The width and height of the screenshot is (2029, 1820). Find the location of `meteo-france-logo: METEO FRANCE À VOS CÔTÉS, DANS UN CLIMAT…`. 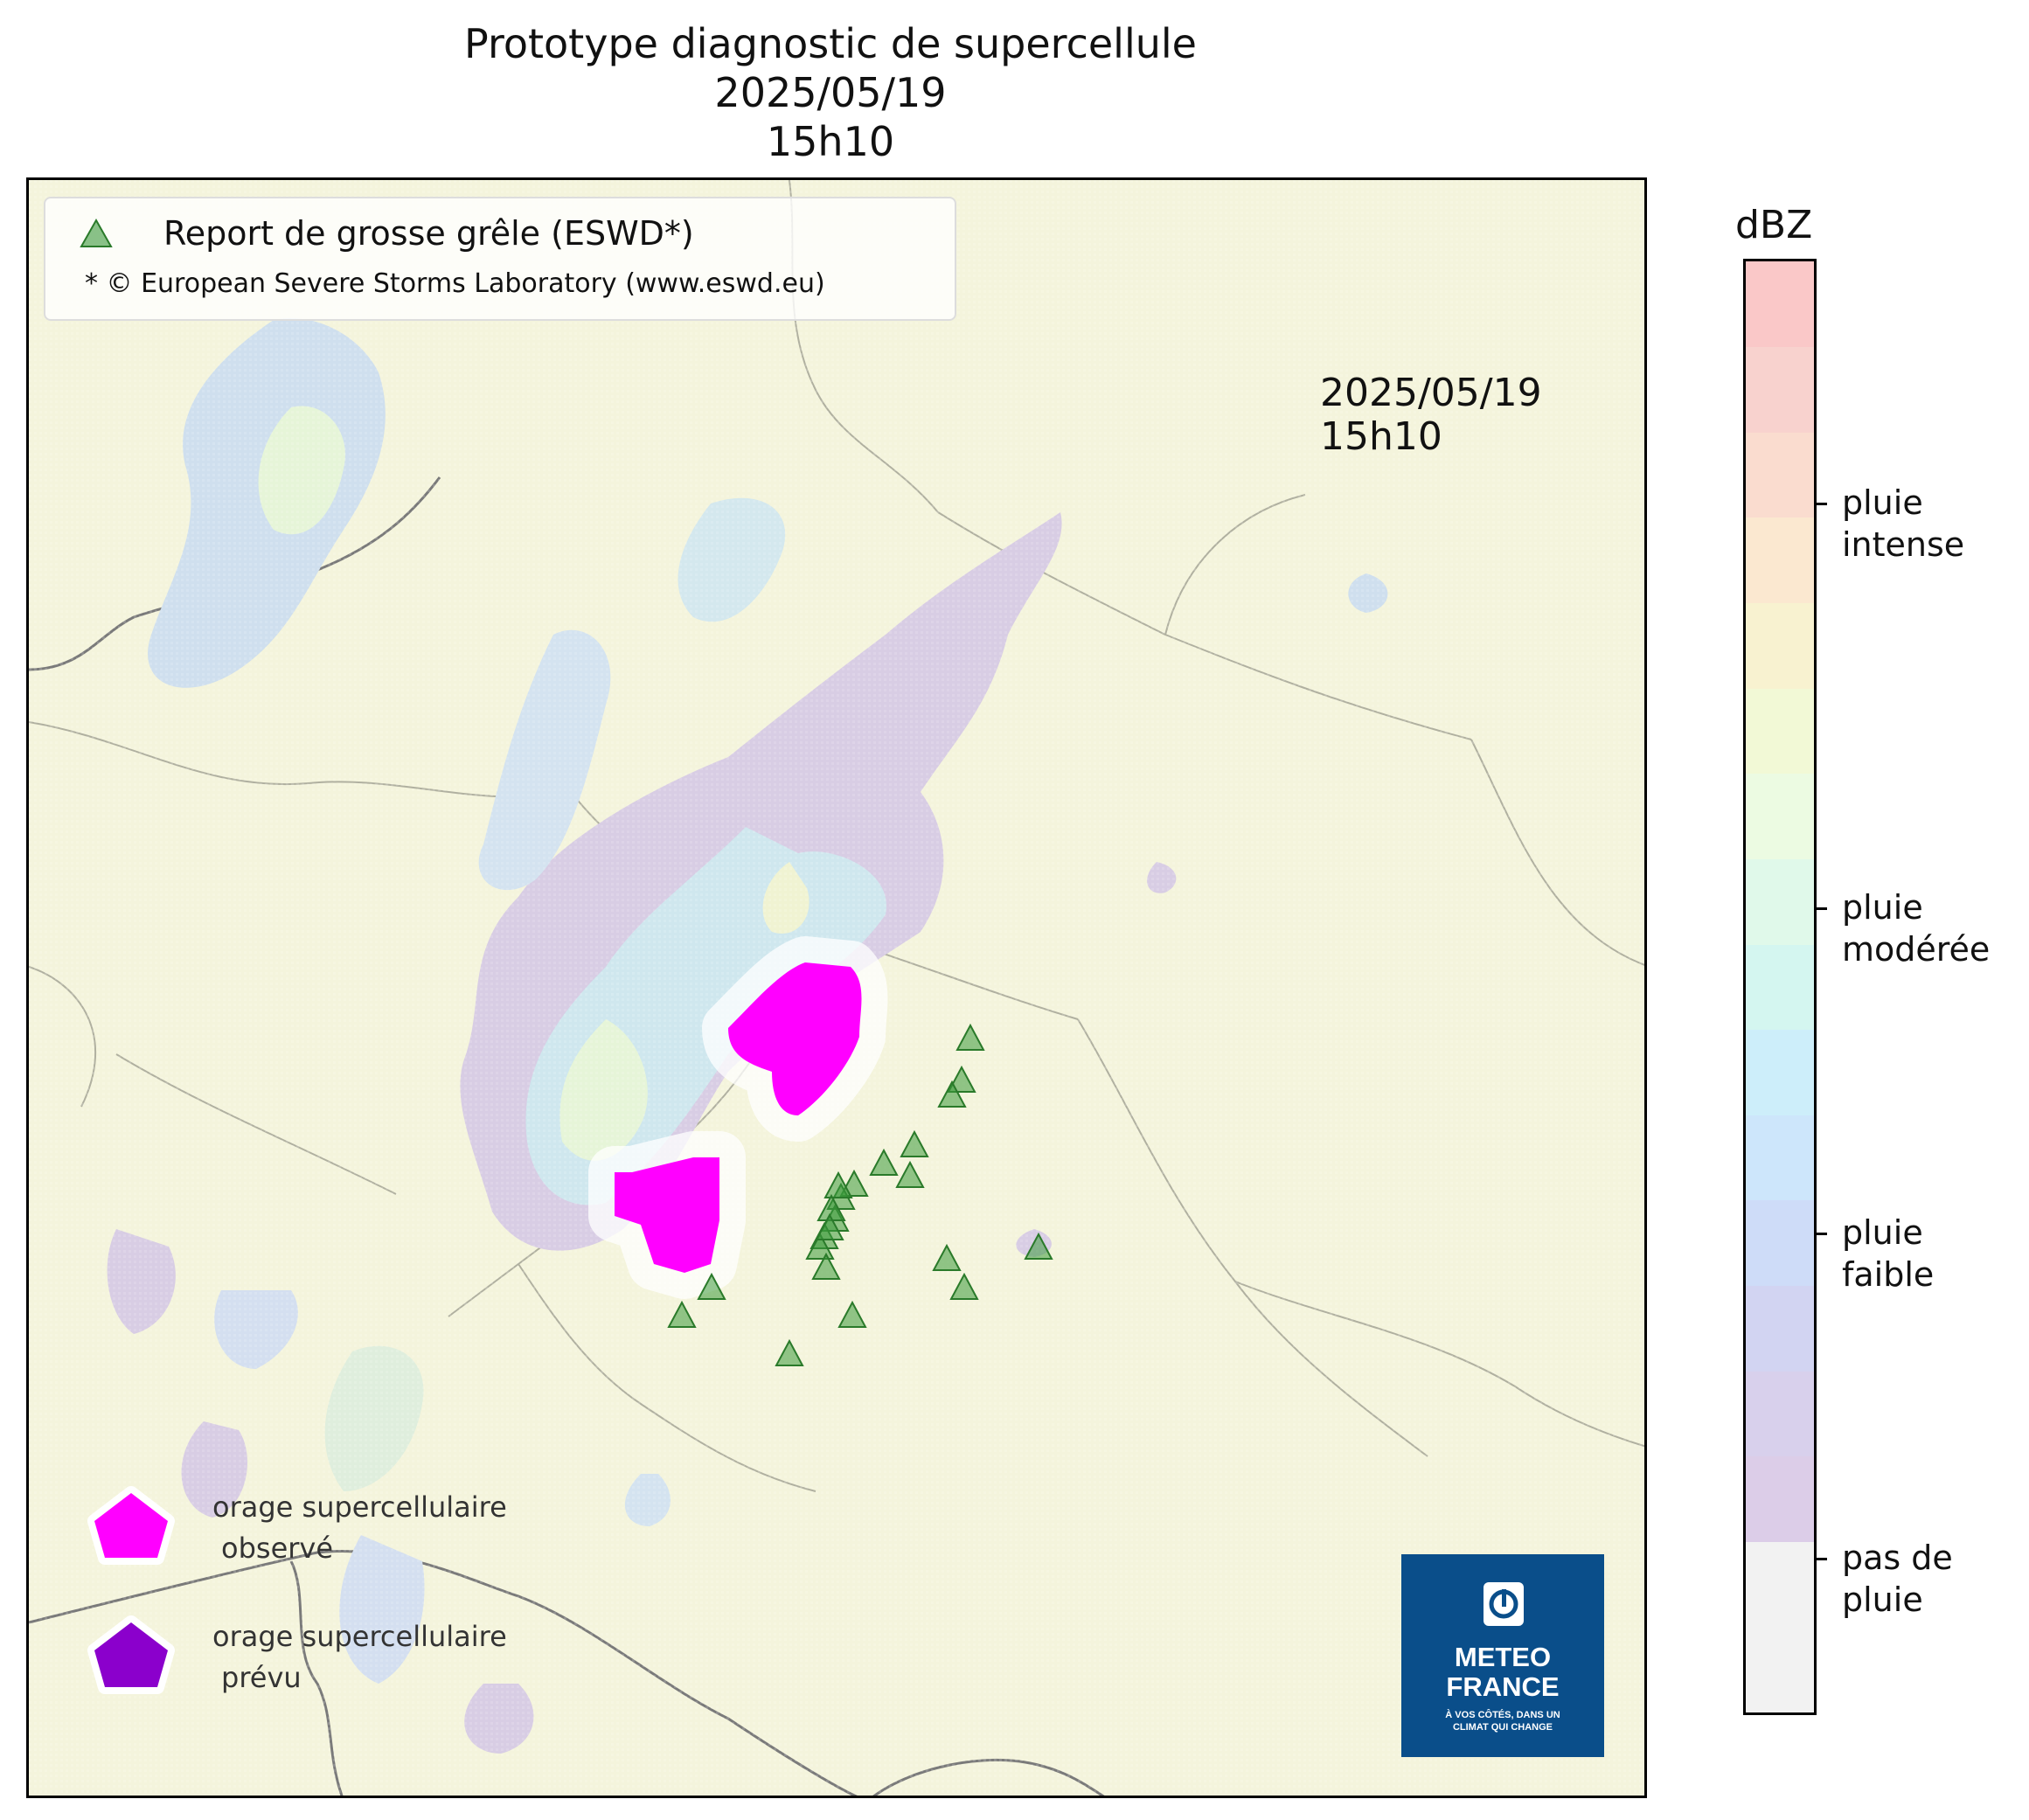

meteo-france-logo: METEO FRANCE À VOS CÔTÉS, DANS UN CLIMAT… is located at coordinates (1502, 1655).